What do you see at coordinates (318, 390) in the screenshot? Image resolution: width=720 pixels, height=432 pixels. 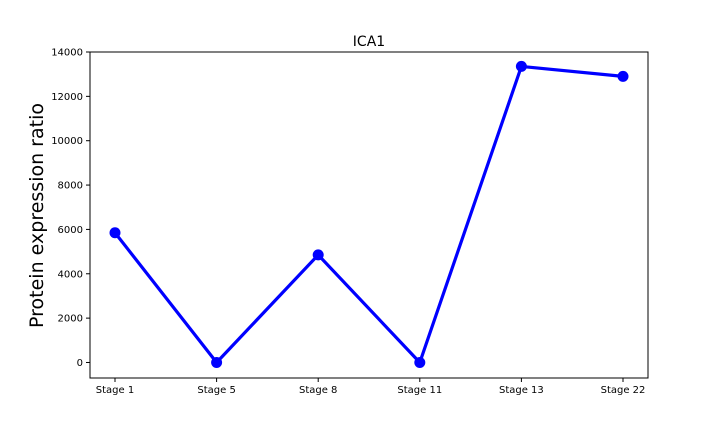 I see `x-tick-label: Stage 8` at bounding box center [318, 390].